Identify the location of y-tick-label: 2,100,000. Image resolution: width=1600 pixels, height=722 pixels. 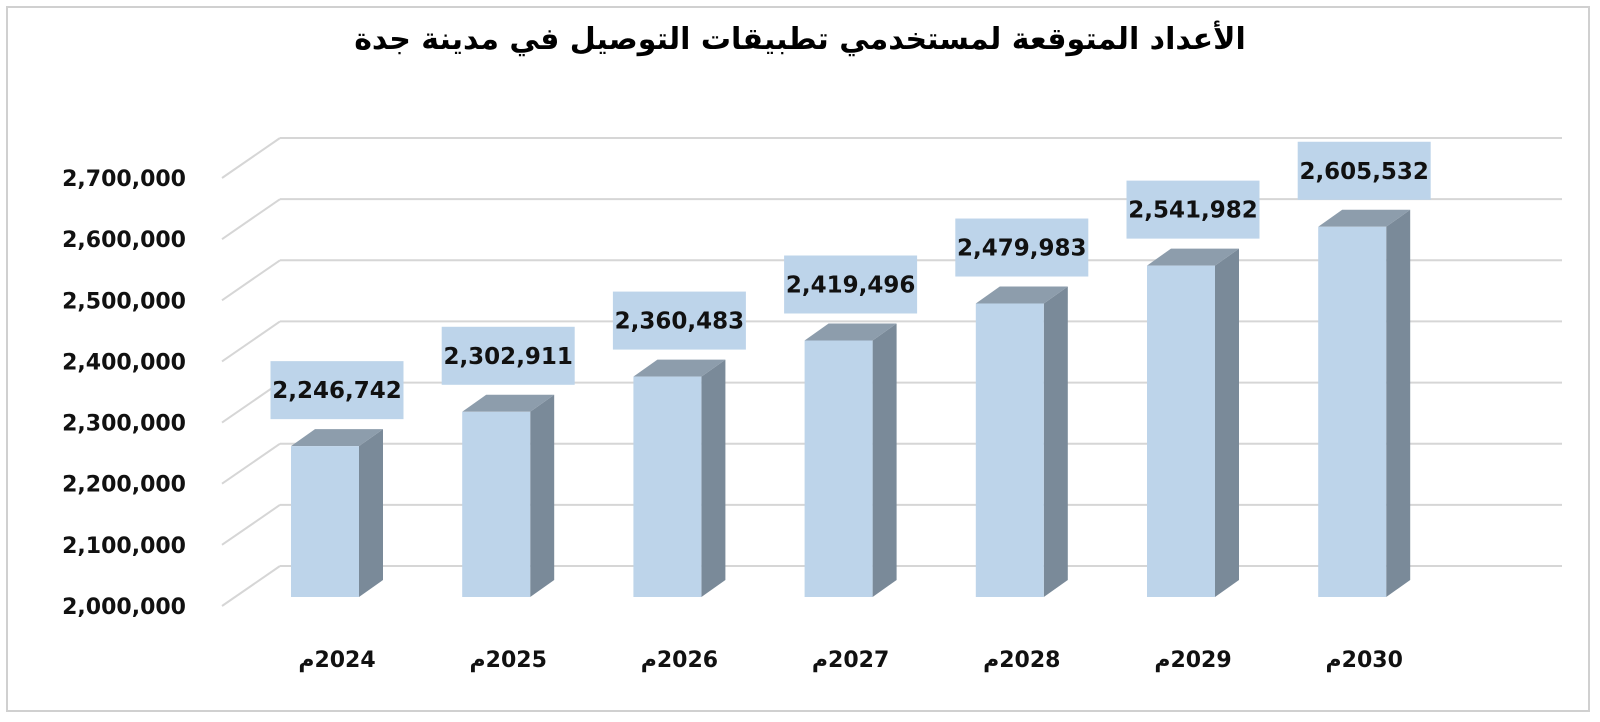
(124, 546).